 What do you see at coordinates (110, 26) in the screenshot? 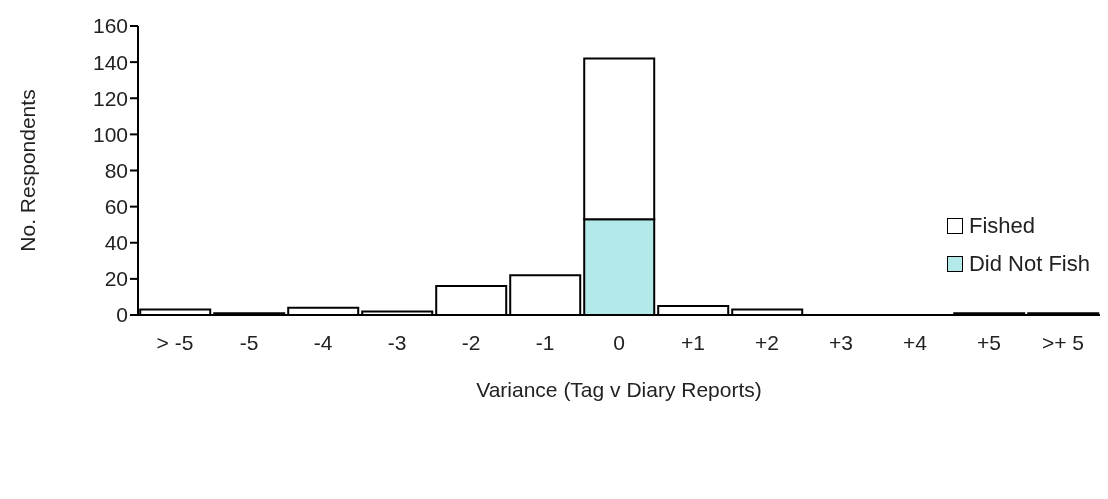
I see `y-tick-label: 160` at bounding box center [110, 26].